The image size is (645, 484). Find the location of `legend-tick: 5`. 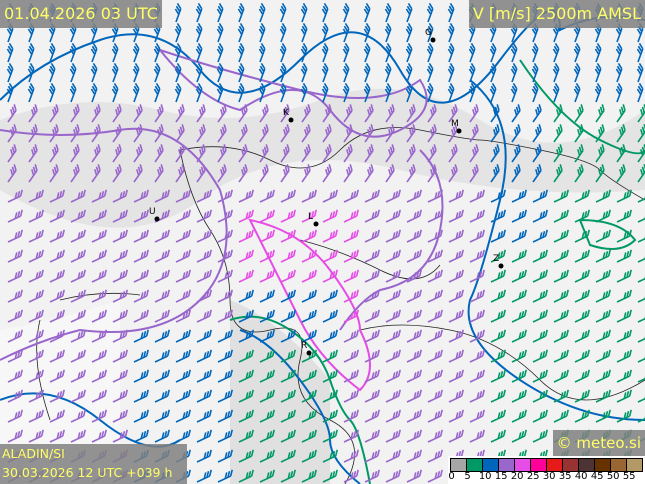

legend-tick: 5 is located at coordinates (467, 476).